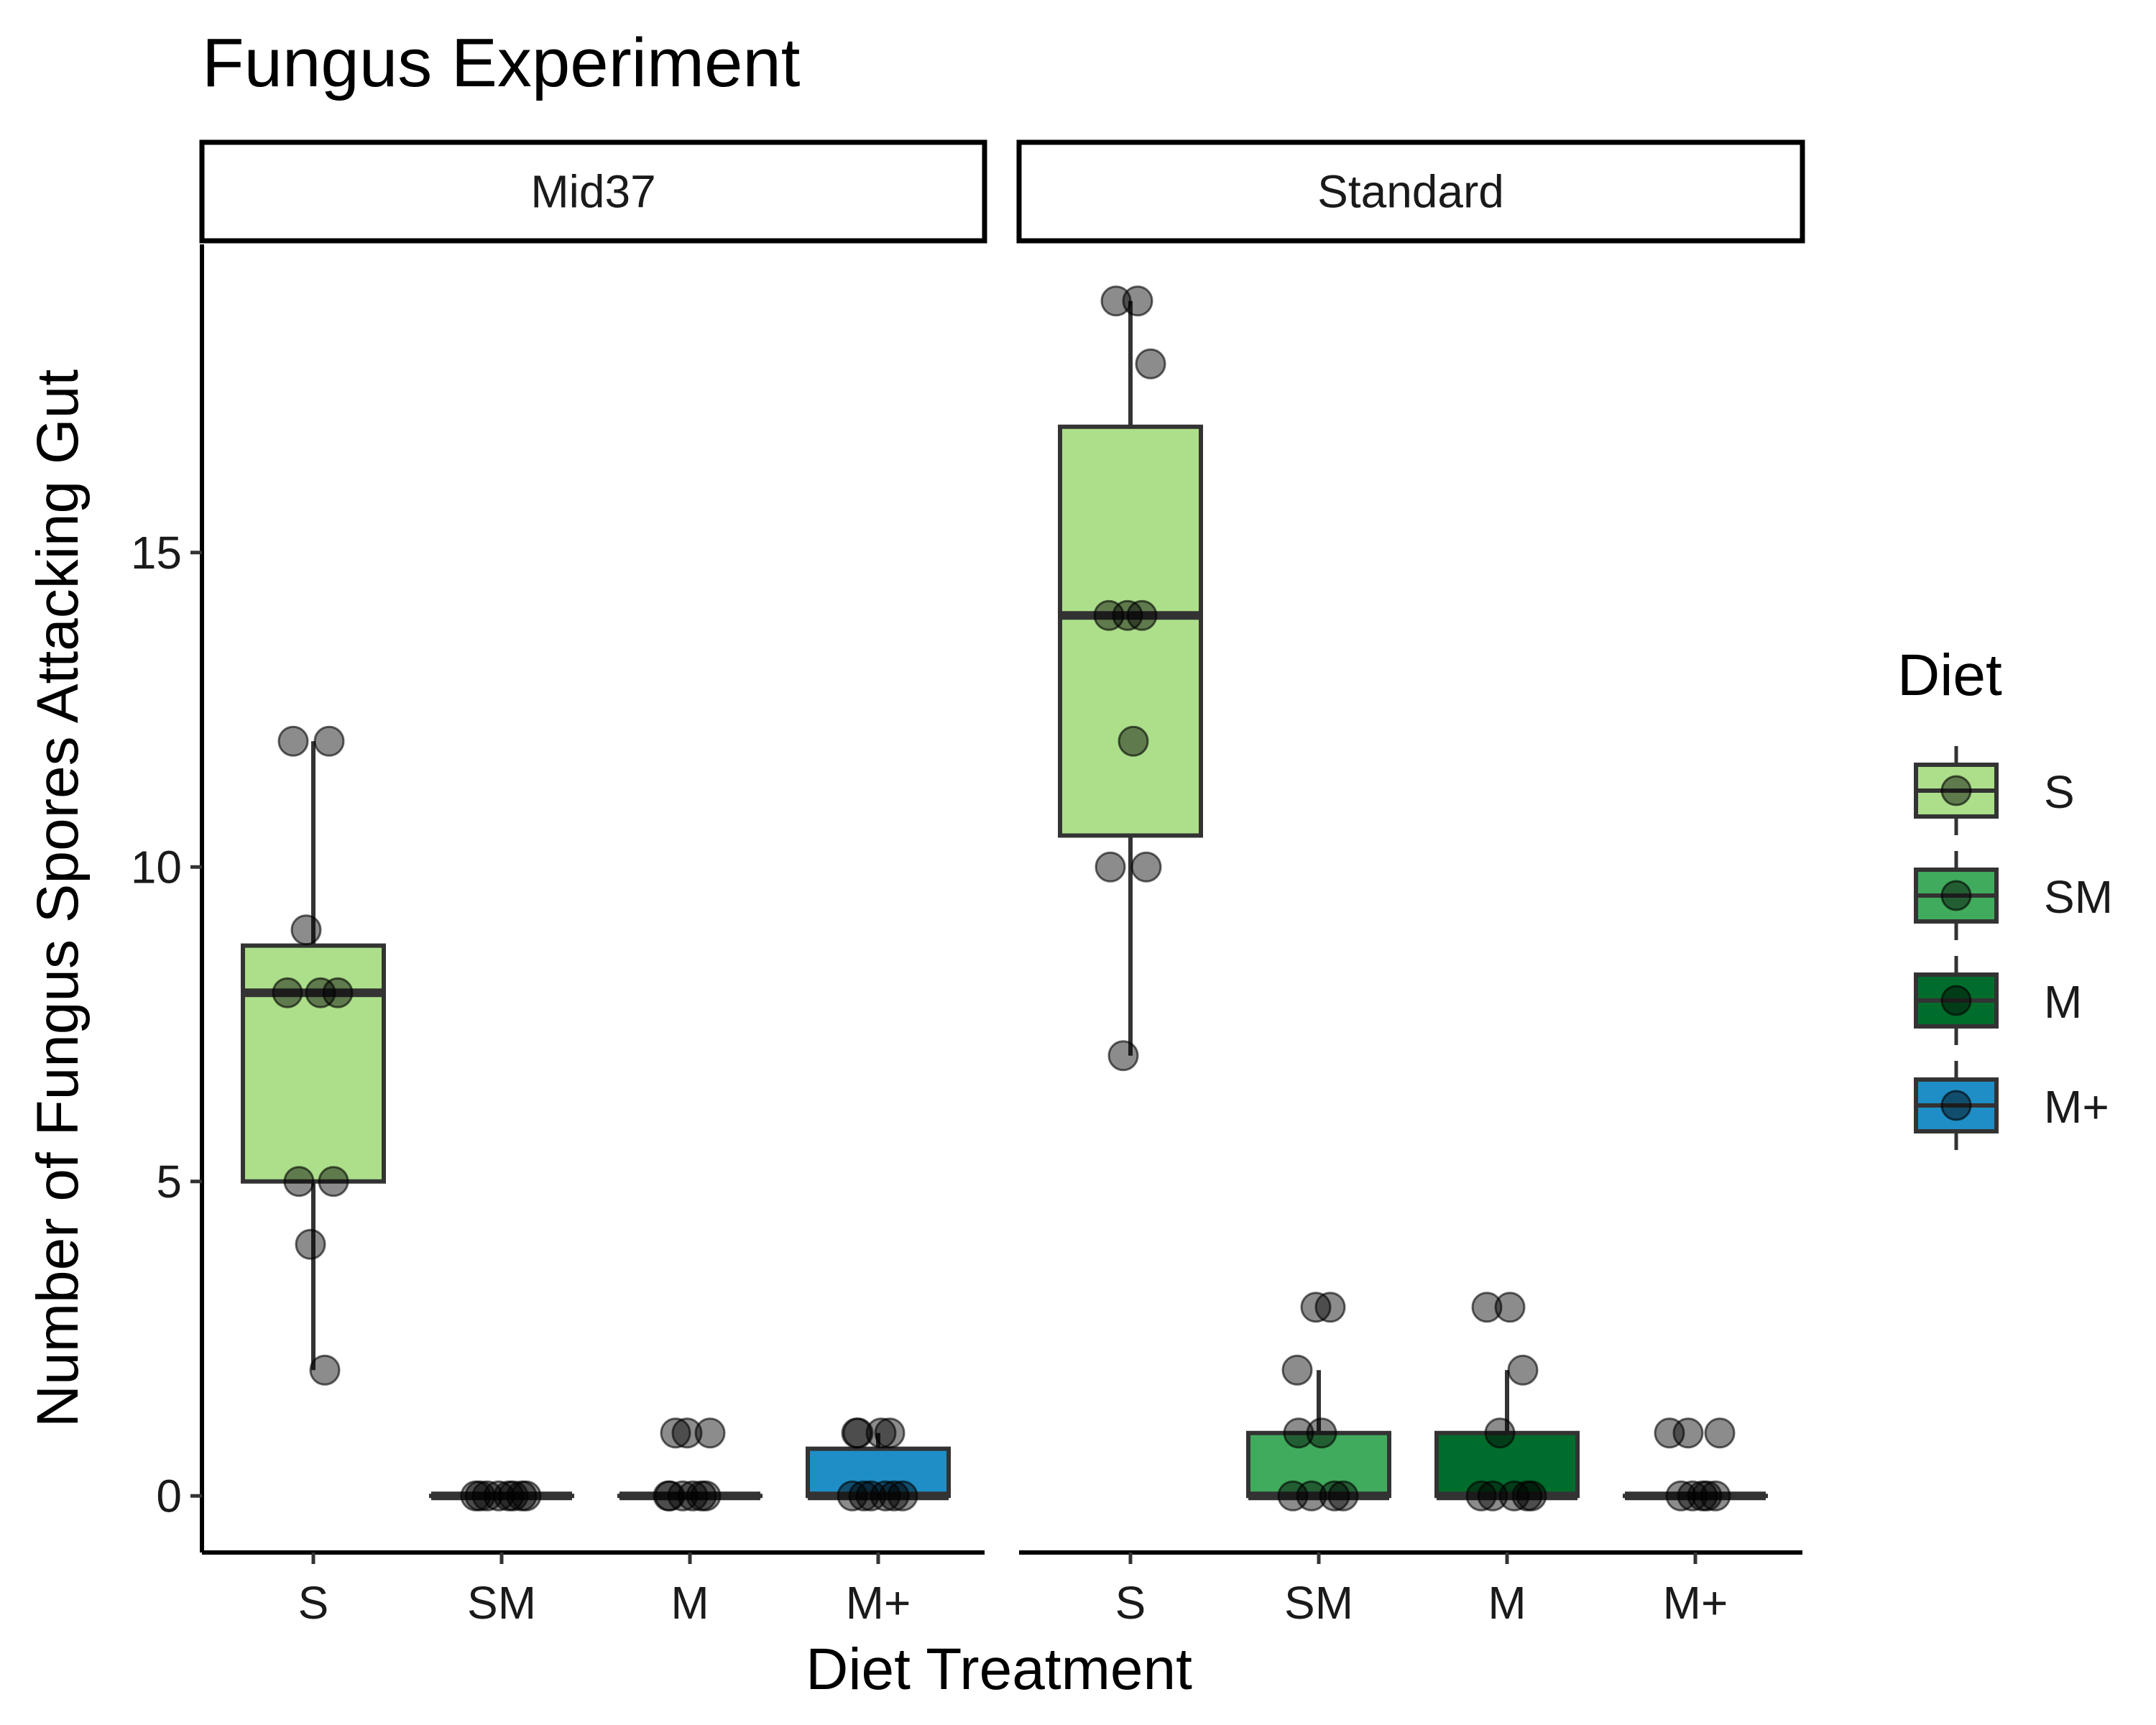  What do you see at coordinates (2011, 1105) in the screenshot?
I see `legend-item-mplus: M+` at bounding box center [2011, 1105].